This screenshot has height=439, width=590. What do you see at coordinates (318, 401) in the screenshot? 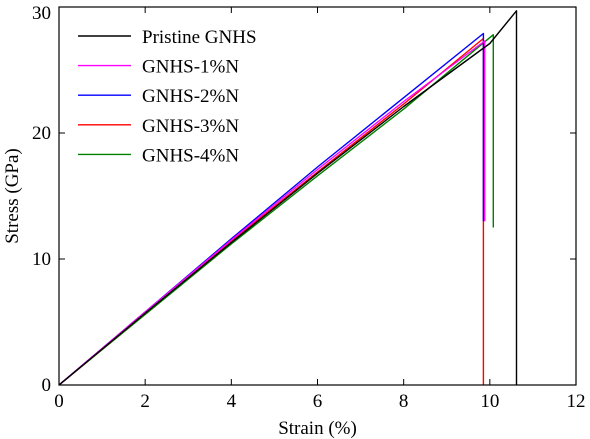
I see `x-tick-label: 6` at bounding box center [318, 401].